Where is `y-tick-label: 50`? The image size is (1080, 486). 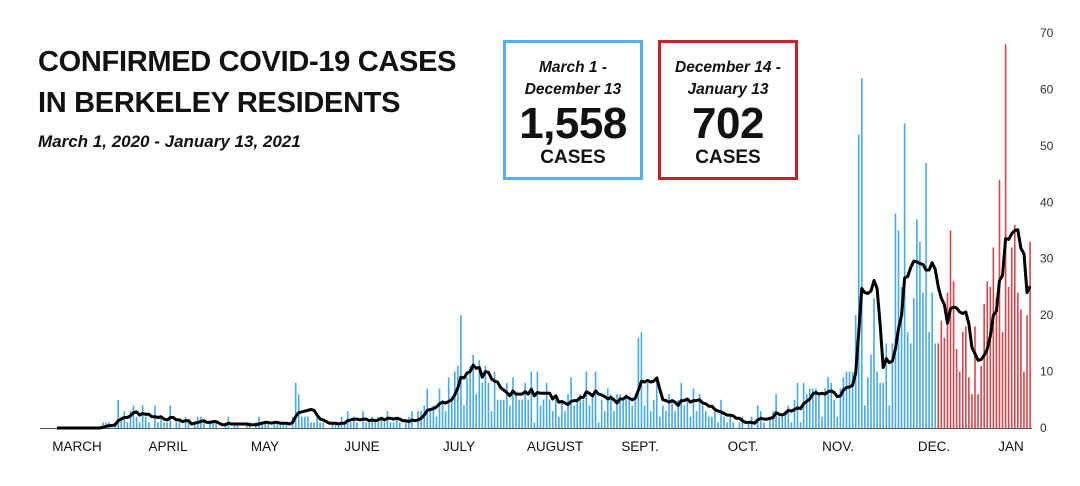
y-tick-label: 50 is located at coordinates (1047, 146).